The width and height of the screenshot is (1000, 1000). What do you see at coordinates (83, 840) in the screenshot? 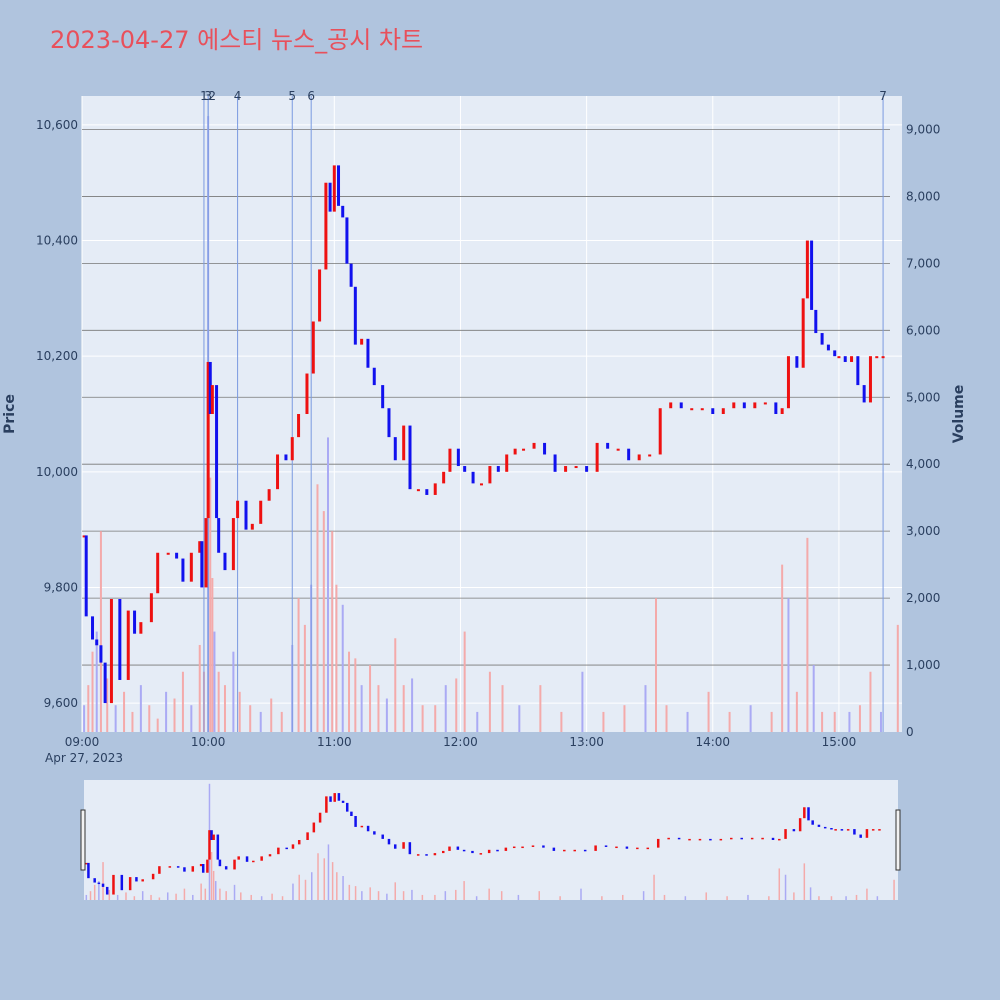
I see `range-slider-left-handle` at bounding box center [83, 840].